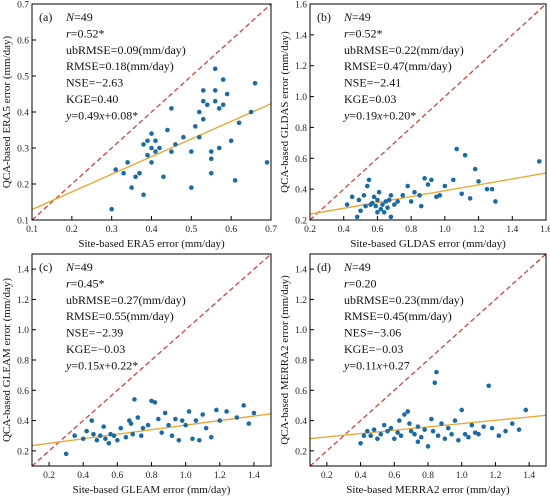 The image size is (550, 504). Describe the element at coordinates (23, 6) in the screenshot. I see `y-tick-label: 0.7` at that location.